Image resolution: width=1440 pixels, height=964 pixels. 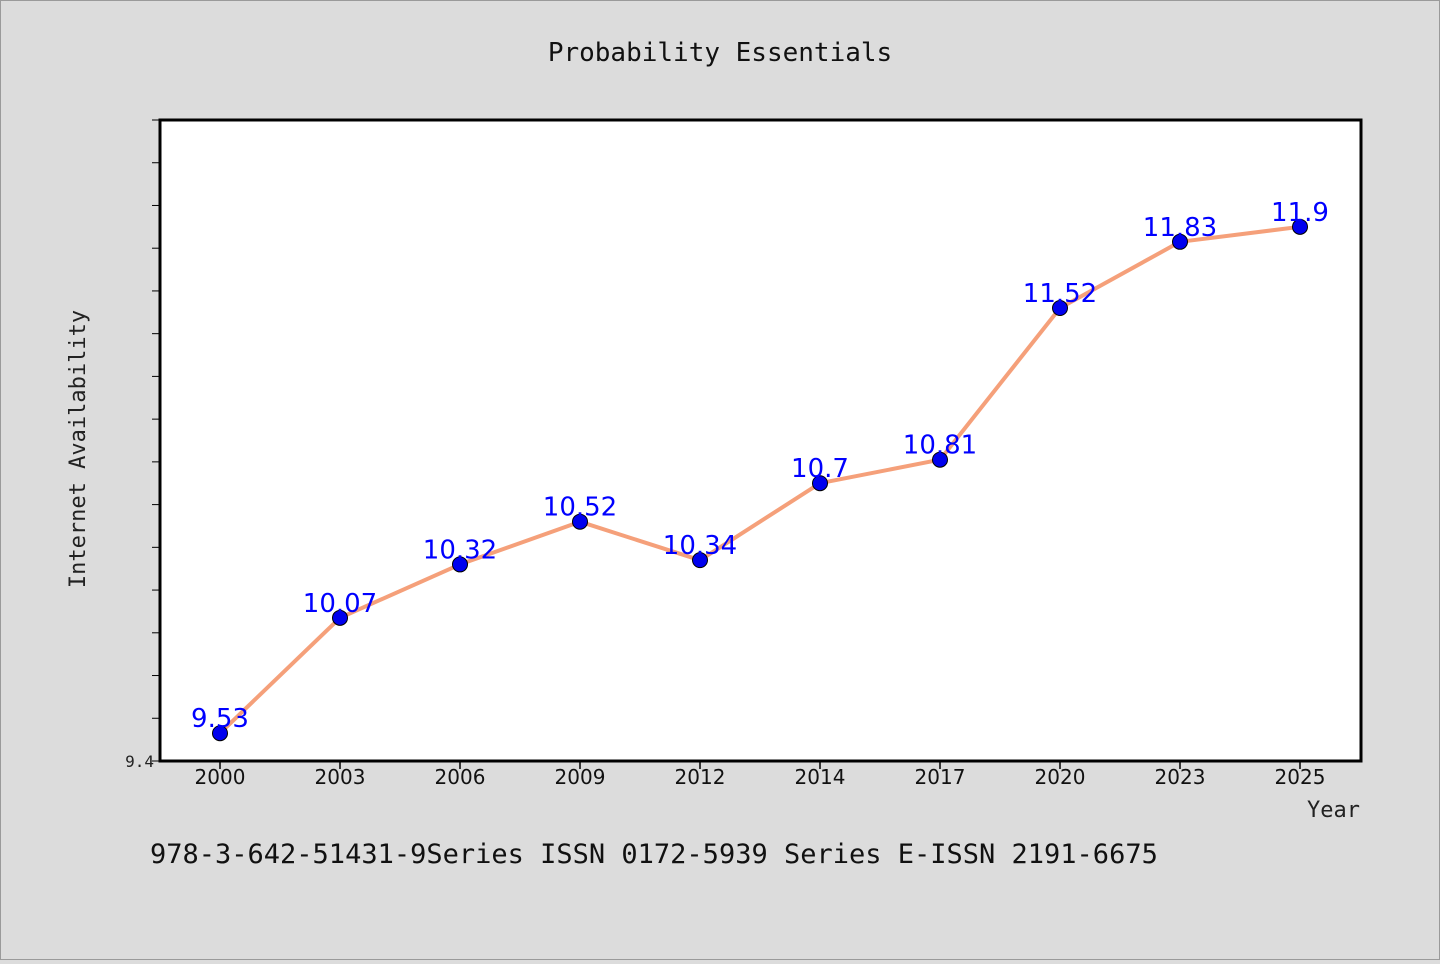 I want to click on x-tick-label: 2020, so click(x=1060, y=777).